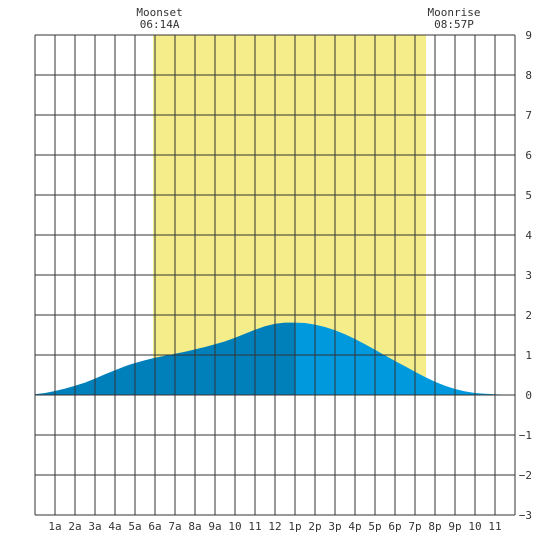  I want to click on y-tick-label: −1, so click(525, 435).